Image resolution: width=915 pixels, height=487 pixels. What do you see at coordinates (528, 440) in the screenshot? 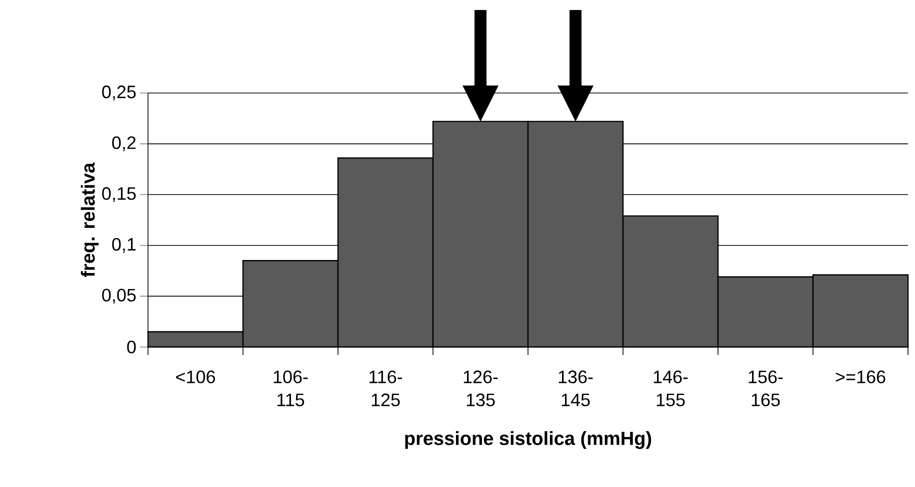
I see `x-axis-title: pressione sistolica (mmHg)` at bounding box center [528, 440].